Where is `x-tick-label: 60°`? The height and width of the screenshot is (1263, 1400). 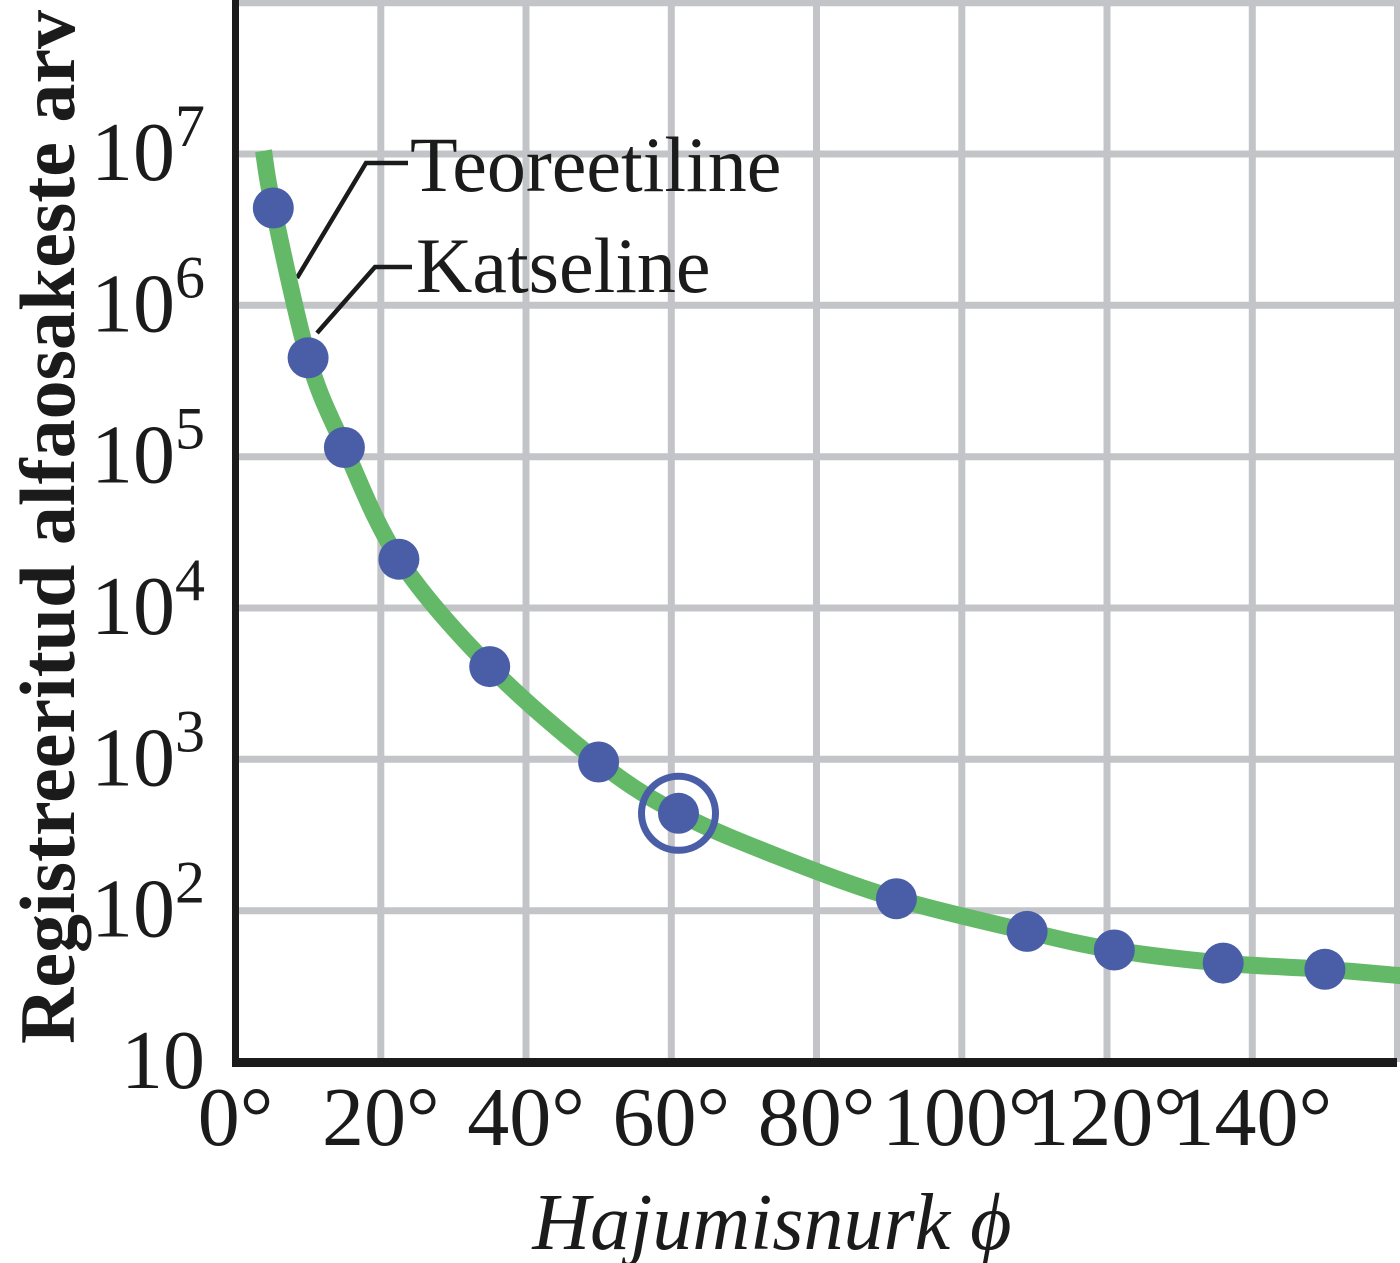
x-tick-label: 60° is located at coordinates (672, 1117).